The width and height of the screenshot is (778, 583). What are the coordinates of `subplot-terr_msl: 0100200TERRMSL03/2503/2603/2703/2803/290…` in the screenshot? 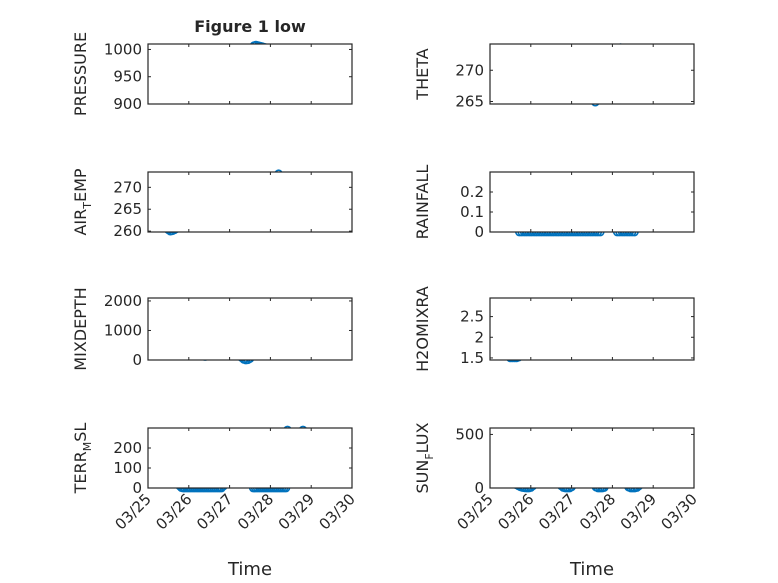 It's located at (215, 501).